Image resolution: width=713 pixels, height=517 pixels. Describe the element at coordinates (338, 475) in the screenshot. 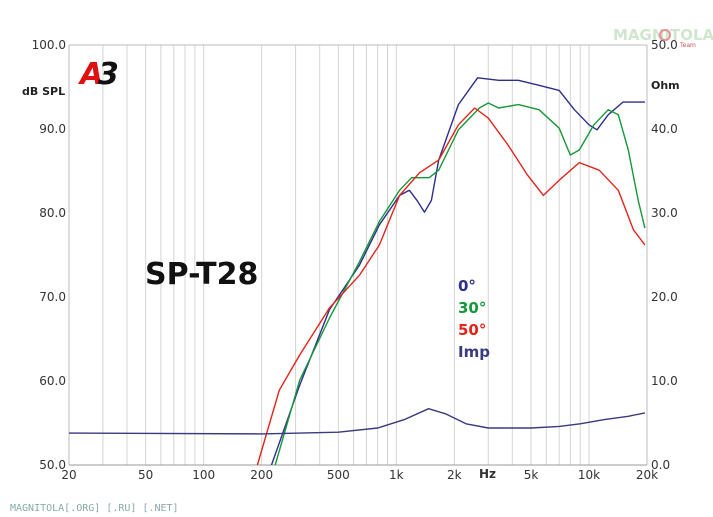

I see `x-tick-label: 500` at that location.